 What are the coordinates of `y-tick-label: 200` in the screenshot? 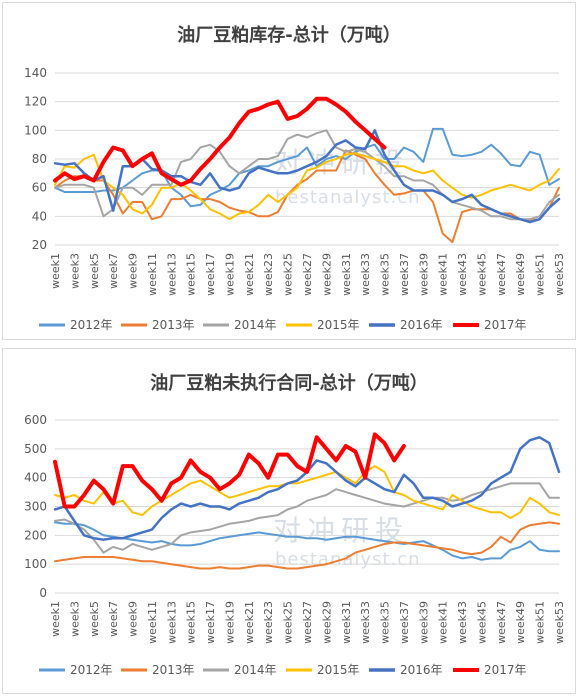 It's located at (35, 535).